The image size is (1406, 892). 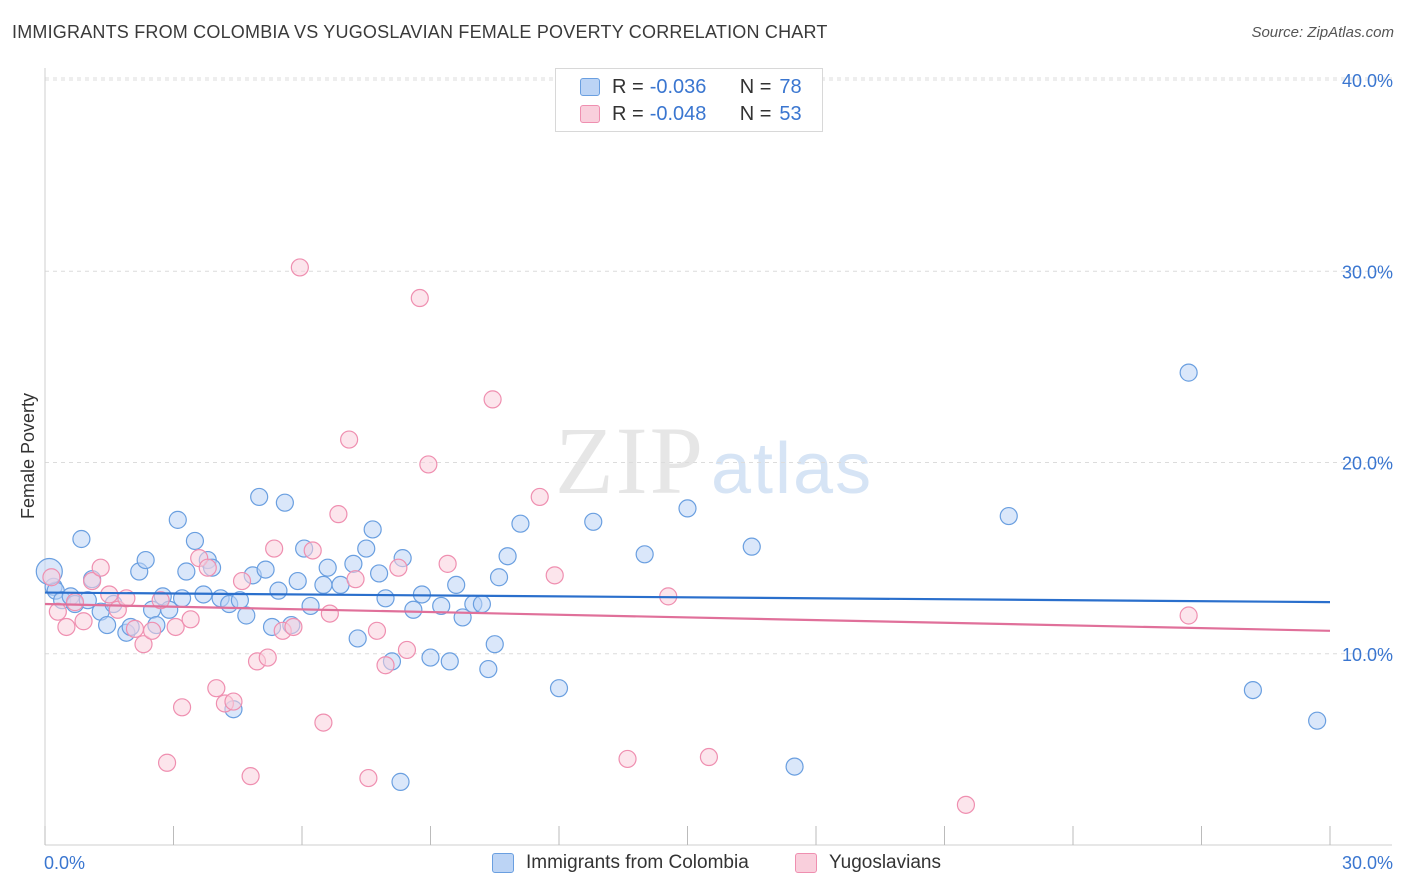 I want to click on series-label-yugoslav: Yugoslavians, so click(x=885, y=862).